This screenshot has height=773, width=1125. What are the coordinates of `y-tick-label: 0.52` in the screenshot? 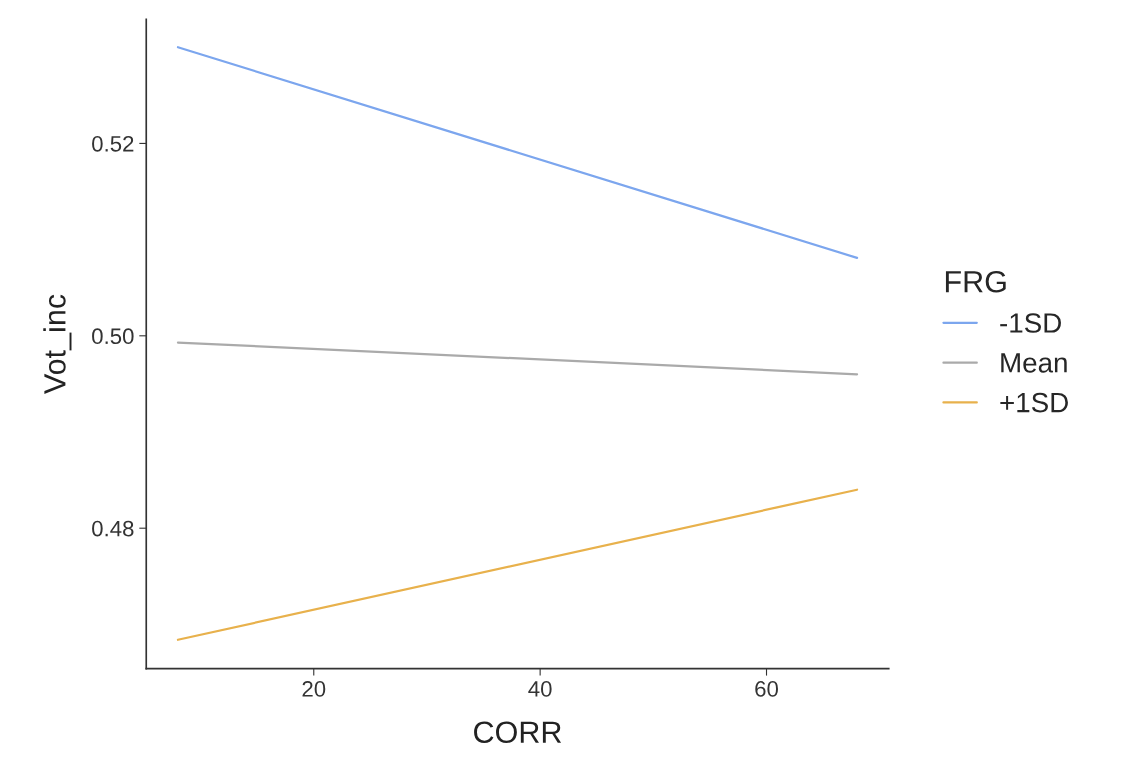 It's located at (113, 143).